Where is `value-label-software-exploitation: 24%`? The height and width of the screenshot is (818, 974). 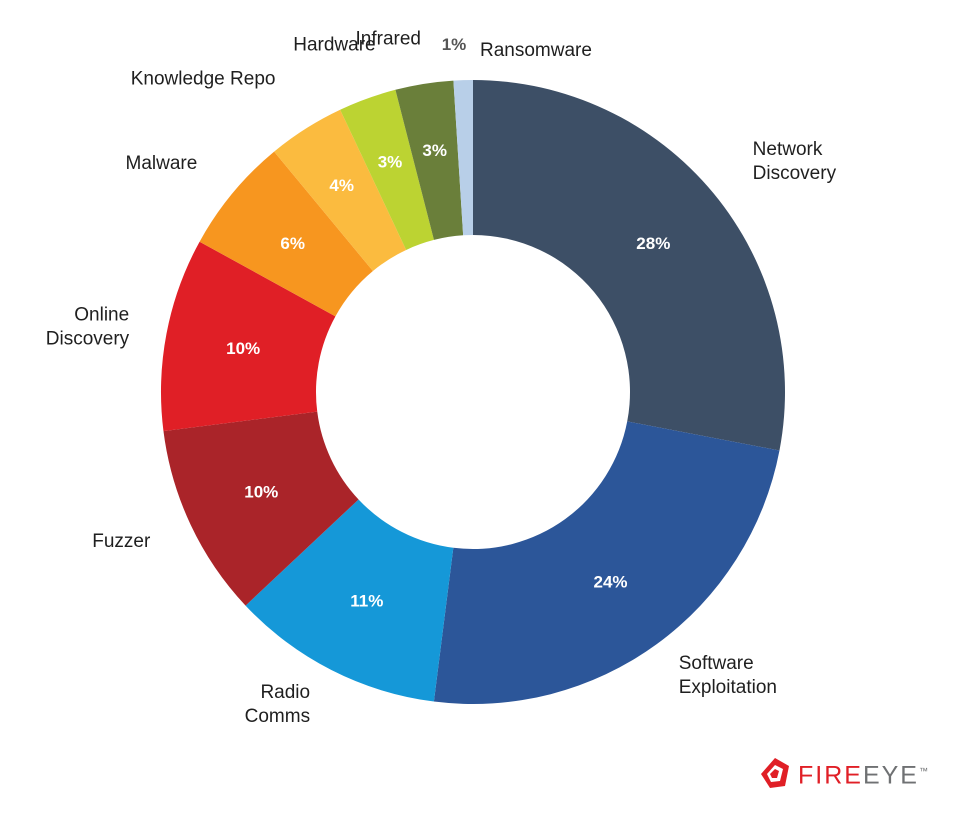
value-label-software-exploitation: 24% is located at coordinates (611, 581).